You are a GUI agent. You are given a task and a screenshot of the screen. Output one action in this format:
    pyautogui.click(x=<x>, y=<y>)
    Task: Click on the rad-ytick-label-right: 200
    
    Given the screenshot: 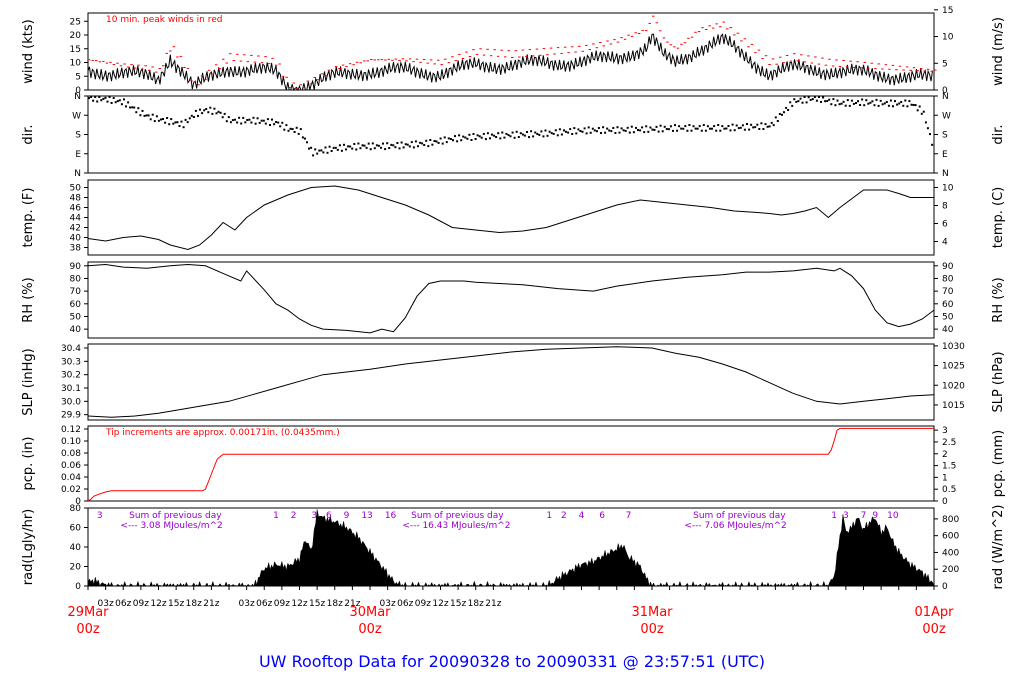 What is the action you would take?
    pyautogui.click(x=950, y=570)
    